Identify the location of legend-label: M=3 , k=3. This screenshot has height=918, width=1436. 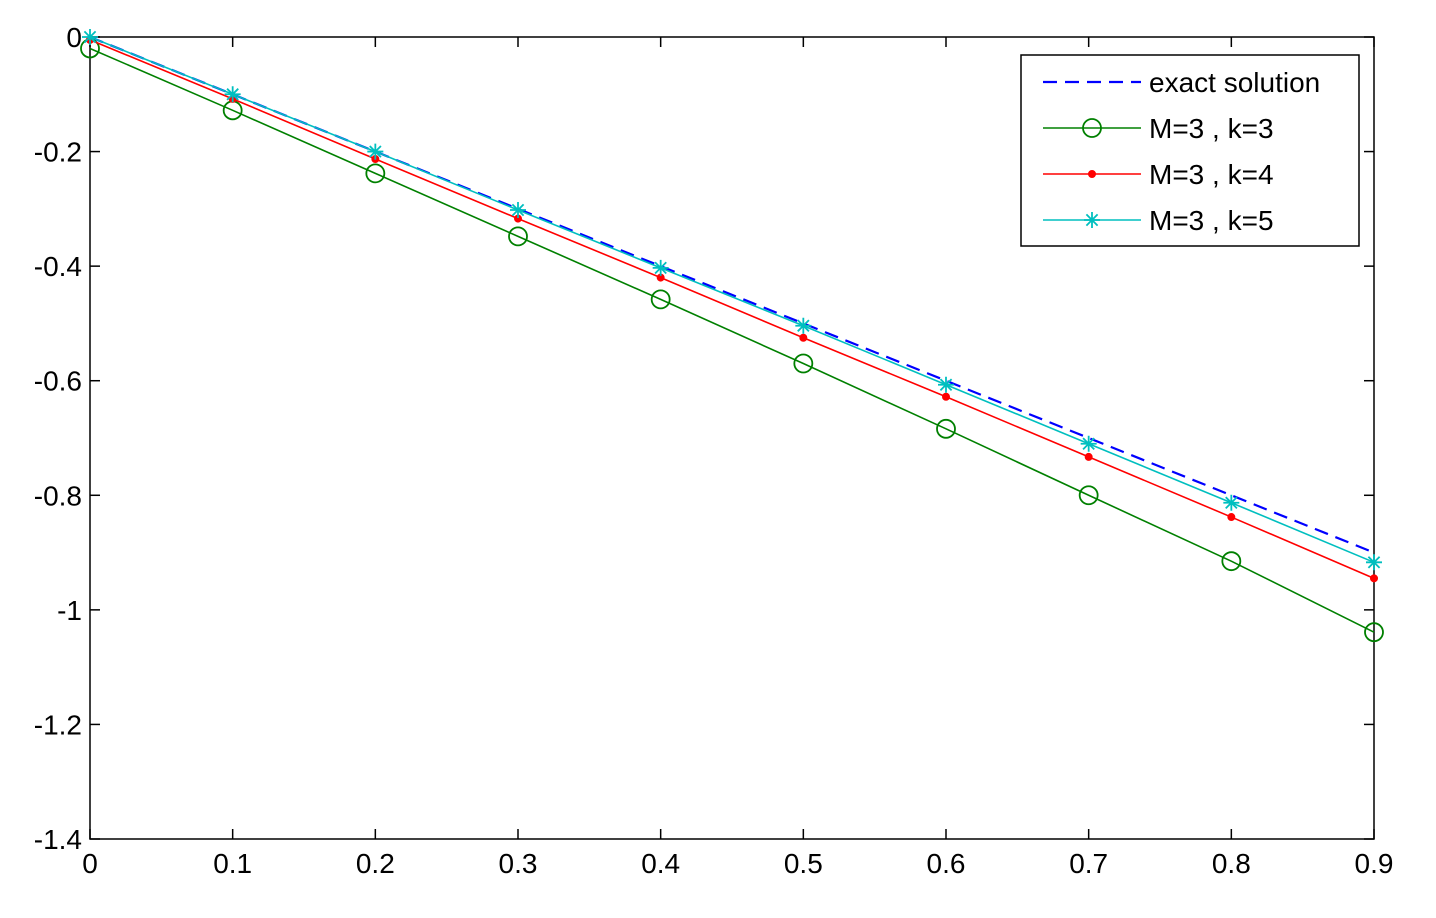
(1211, 128).